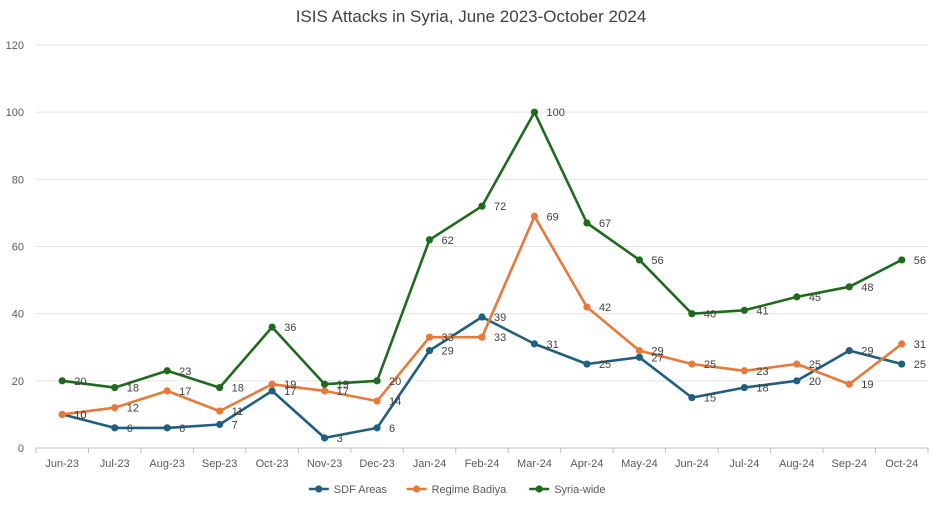 This screenshot has height=508, width=942. Describe the element at coordinates (18, 248) in the screenshot. I see `y-tick-label: 60` at that location.